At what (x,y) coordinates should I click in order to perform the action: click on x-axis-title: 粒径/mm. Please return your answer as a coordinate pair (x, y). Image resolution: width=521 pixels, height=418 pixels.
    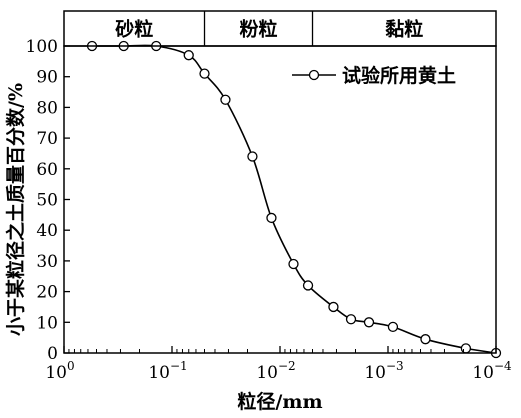
    Looking at the image, I should click on (279, 401).